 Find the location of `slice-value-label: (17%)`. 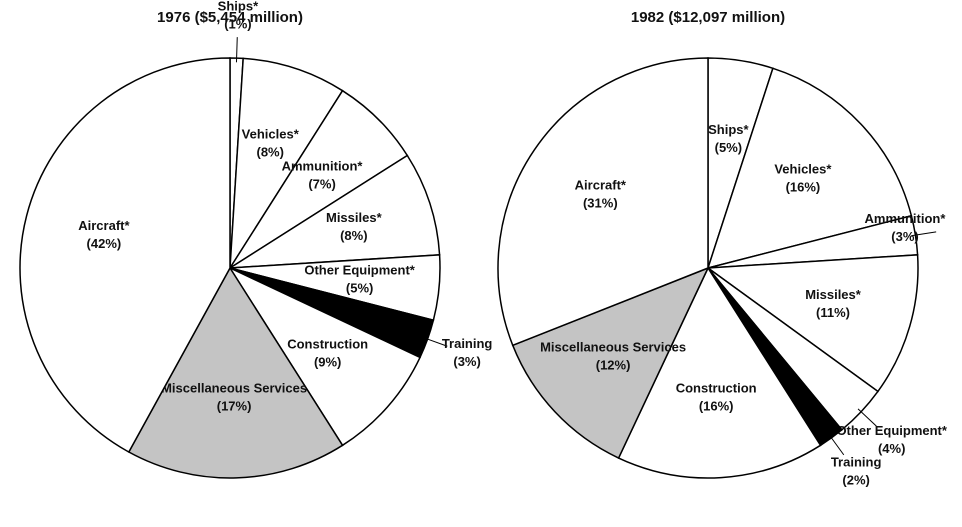

slice-value-label: (17%) is located at coordinates (234, 406).